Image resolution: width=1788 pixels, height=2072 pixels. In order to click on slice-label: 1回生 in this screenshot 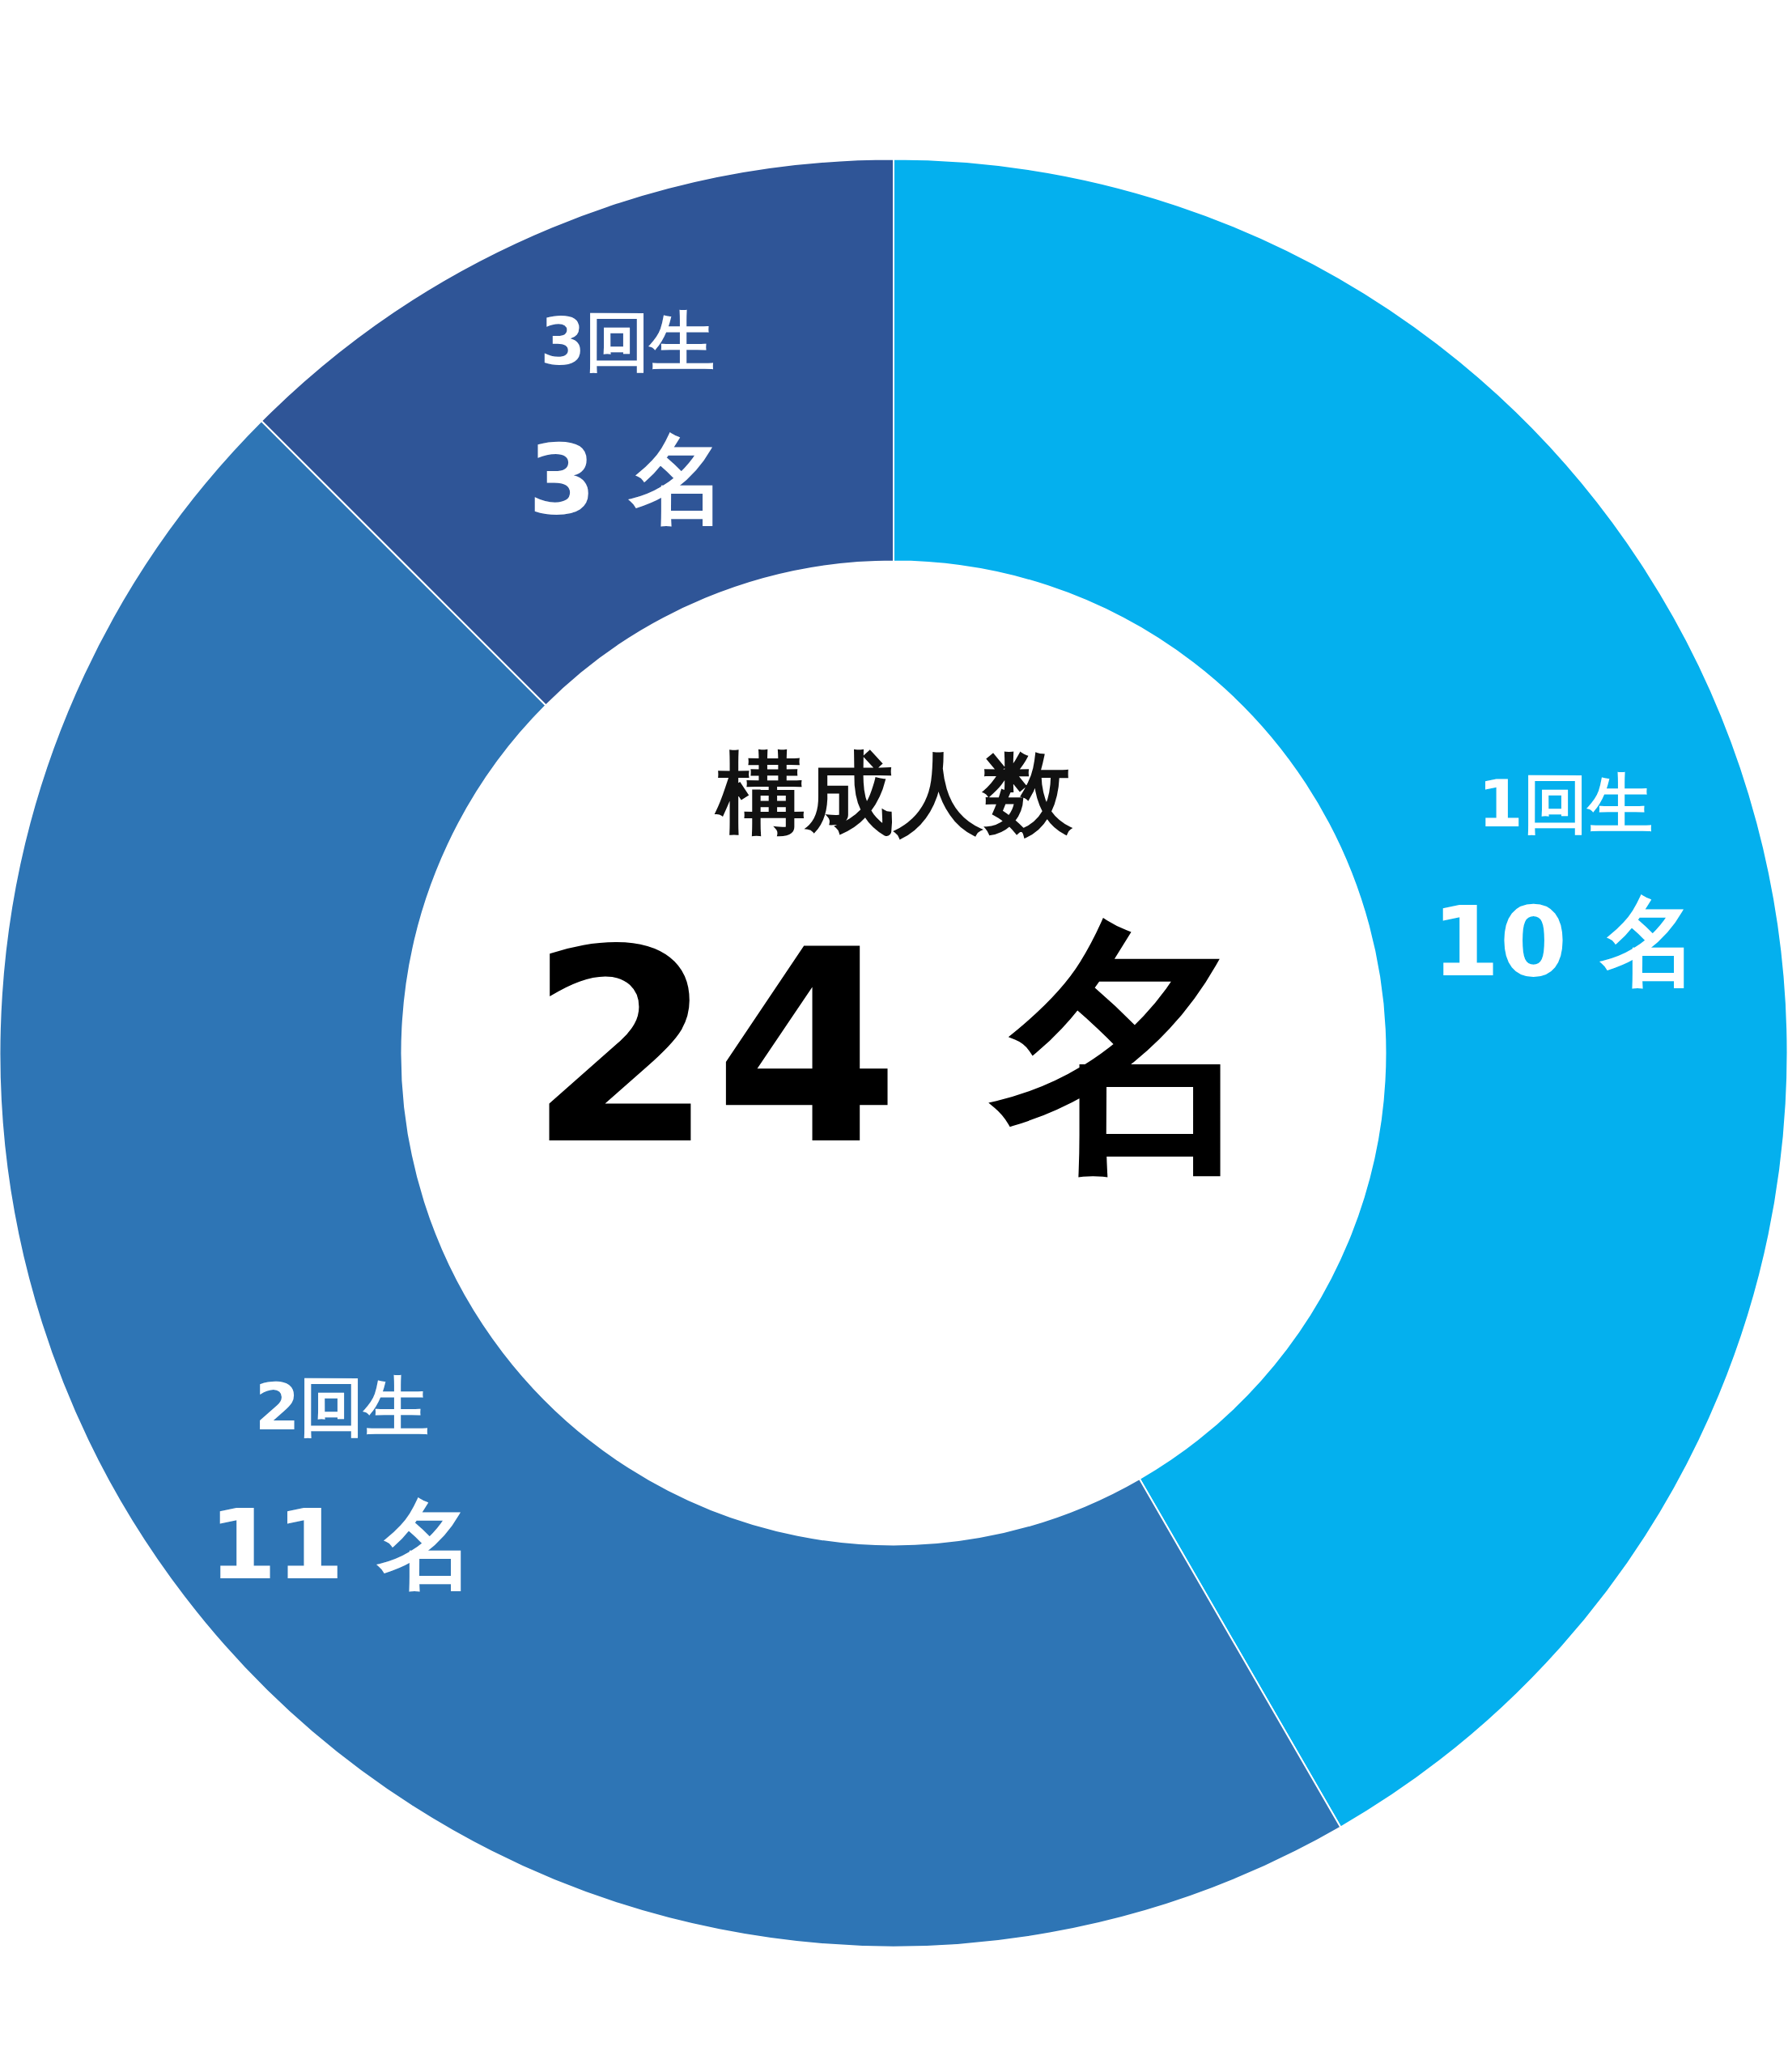, I will do `click(1565, 804)`.